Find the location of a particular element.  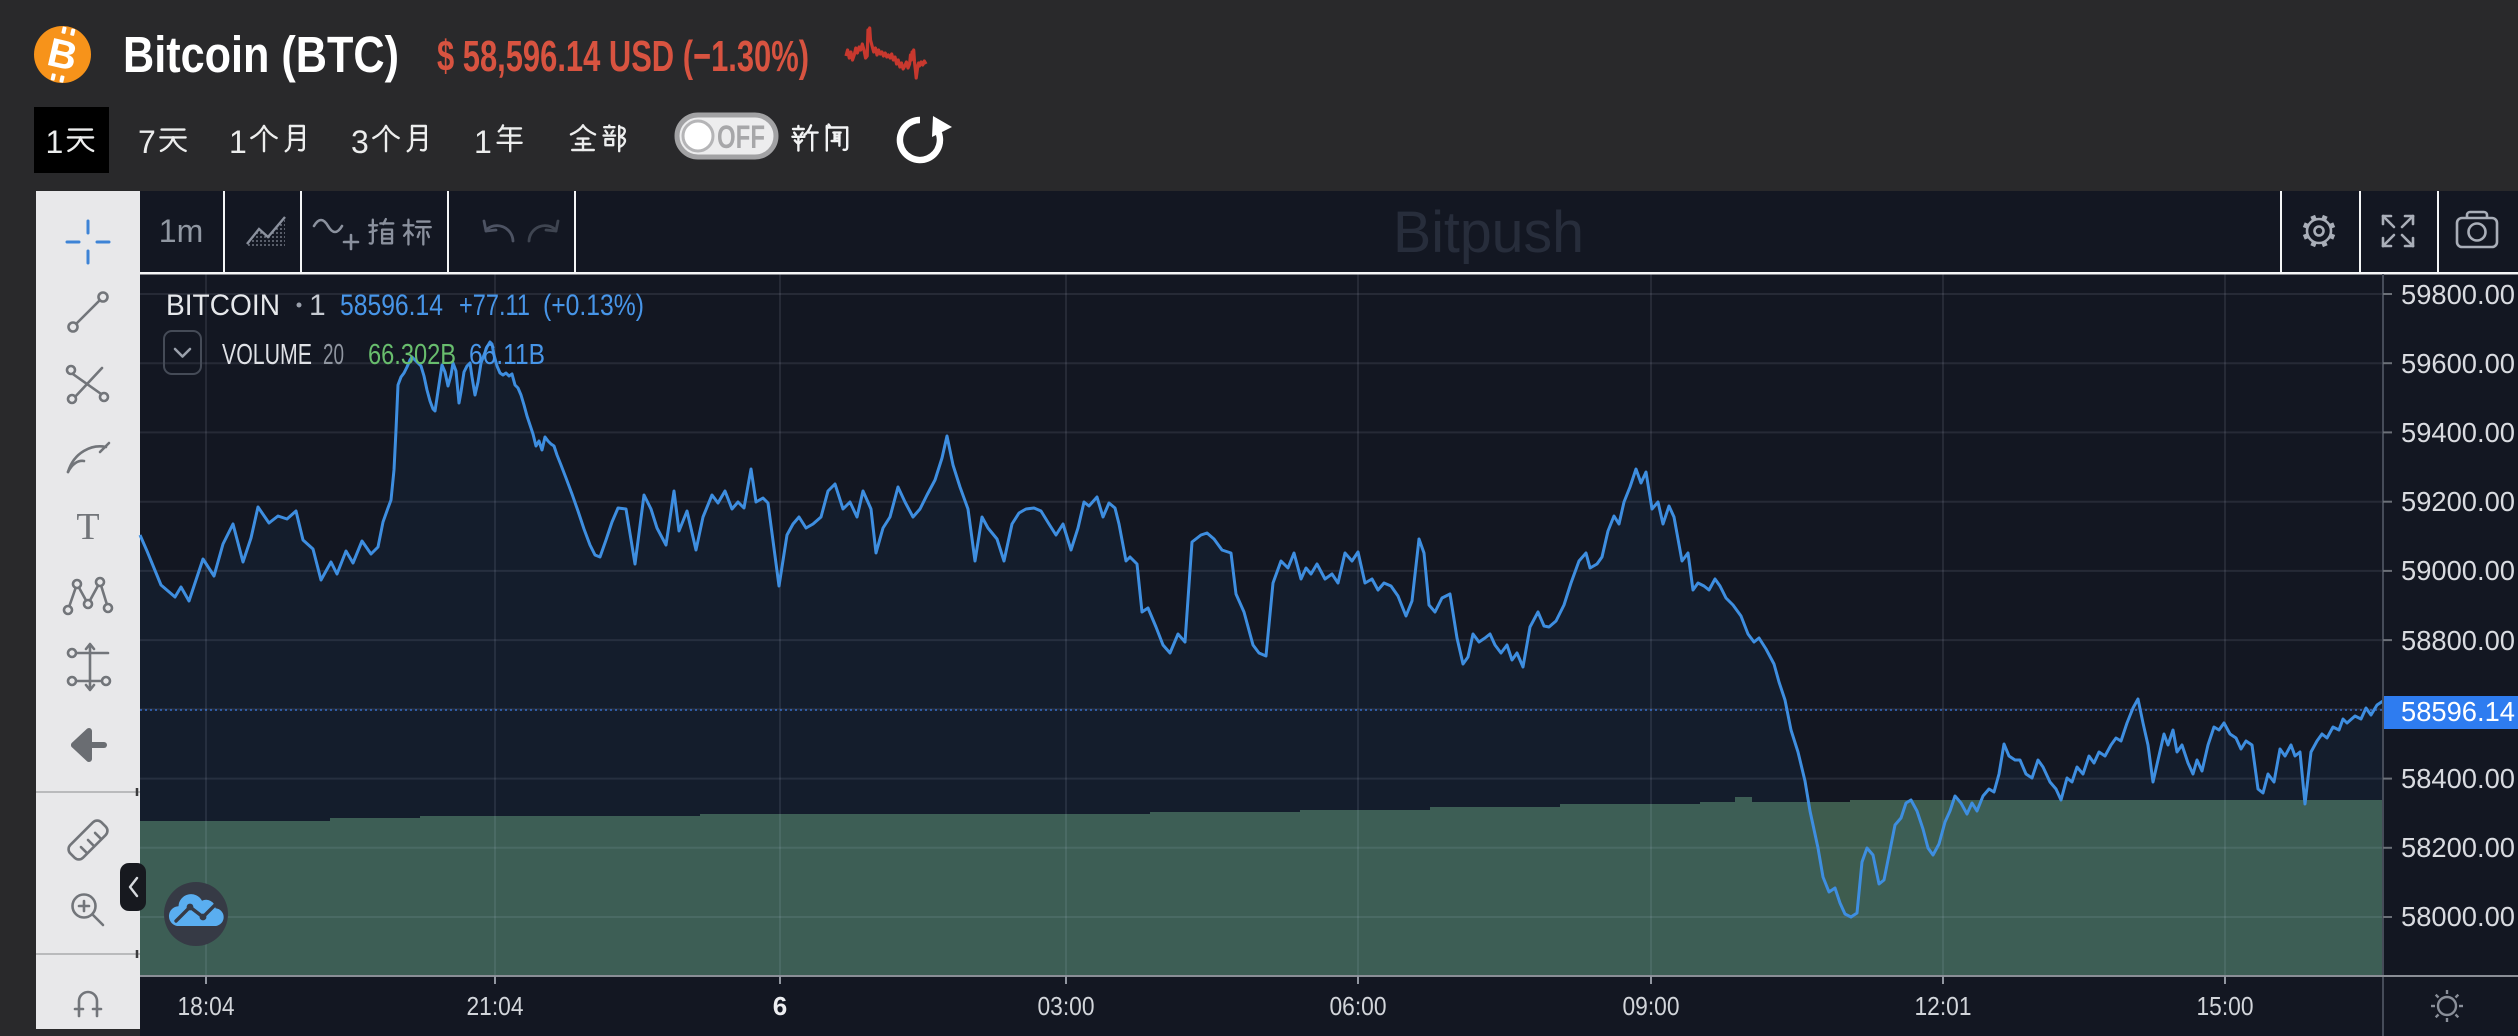

svg-text: BITCOIN is located at coordinates (223, 305).